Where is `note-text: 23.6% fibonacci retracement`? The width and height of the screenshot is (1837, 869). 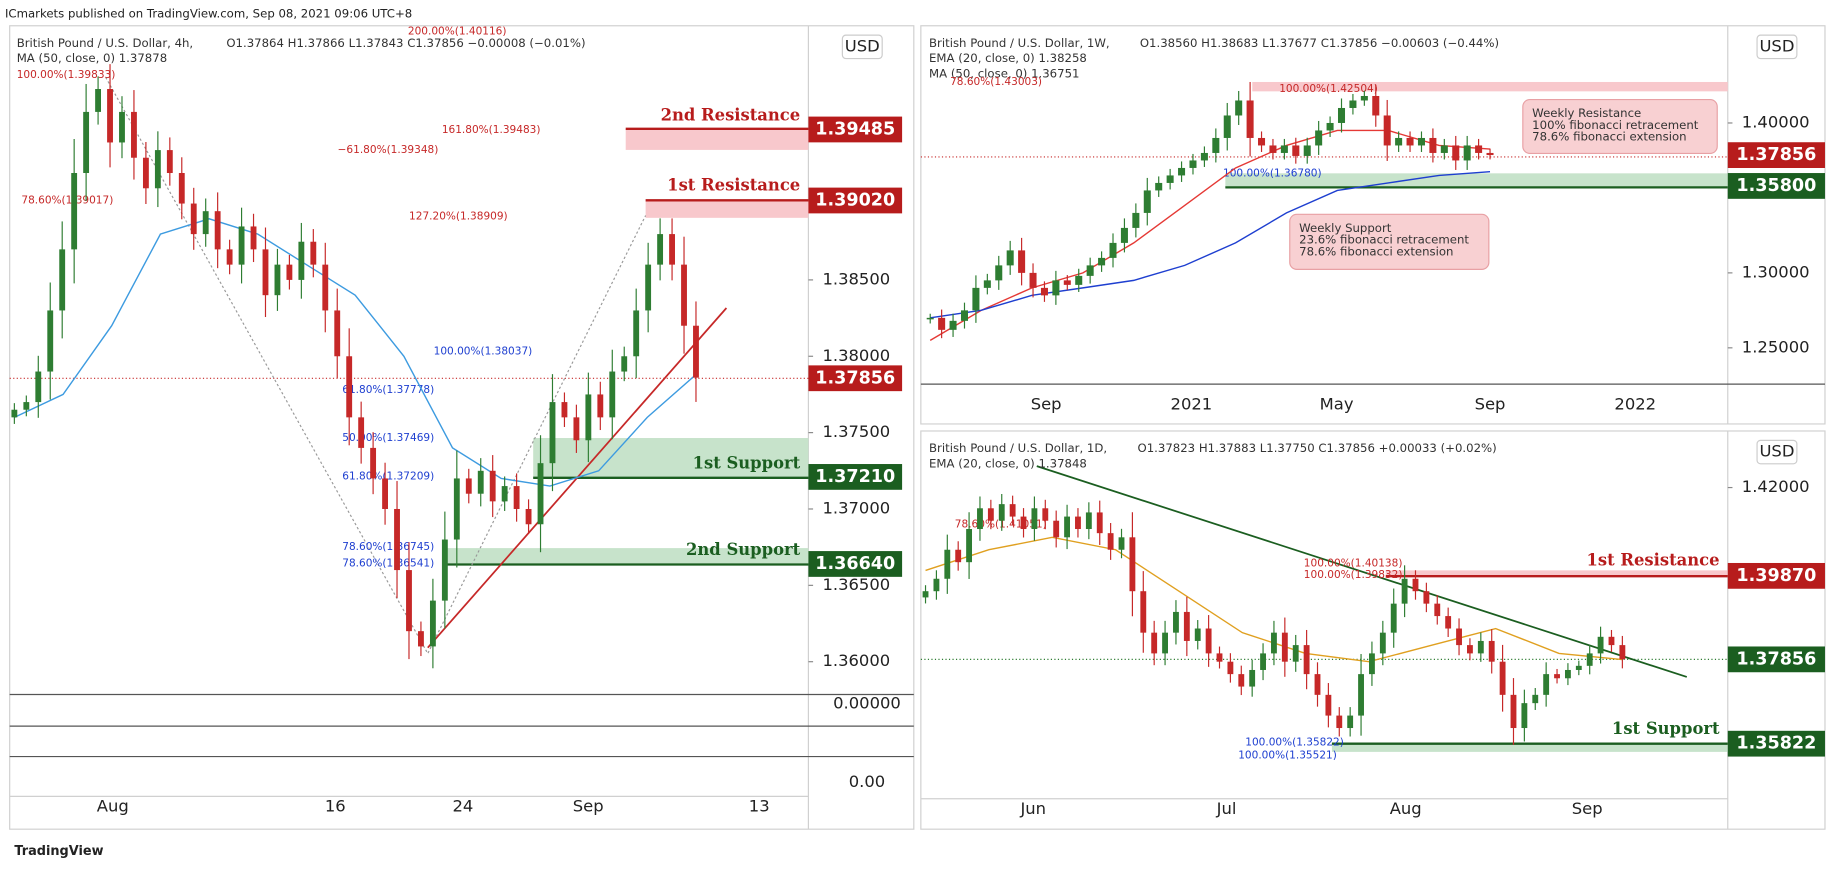 note-text: 23.6% fibonacci retracement is located at coordinates (1384, 240).